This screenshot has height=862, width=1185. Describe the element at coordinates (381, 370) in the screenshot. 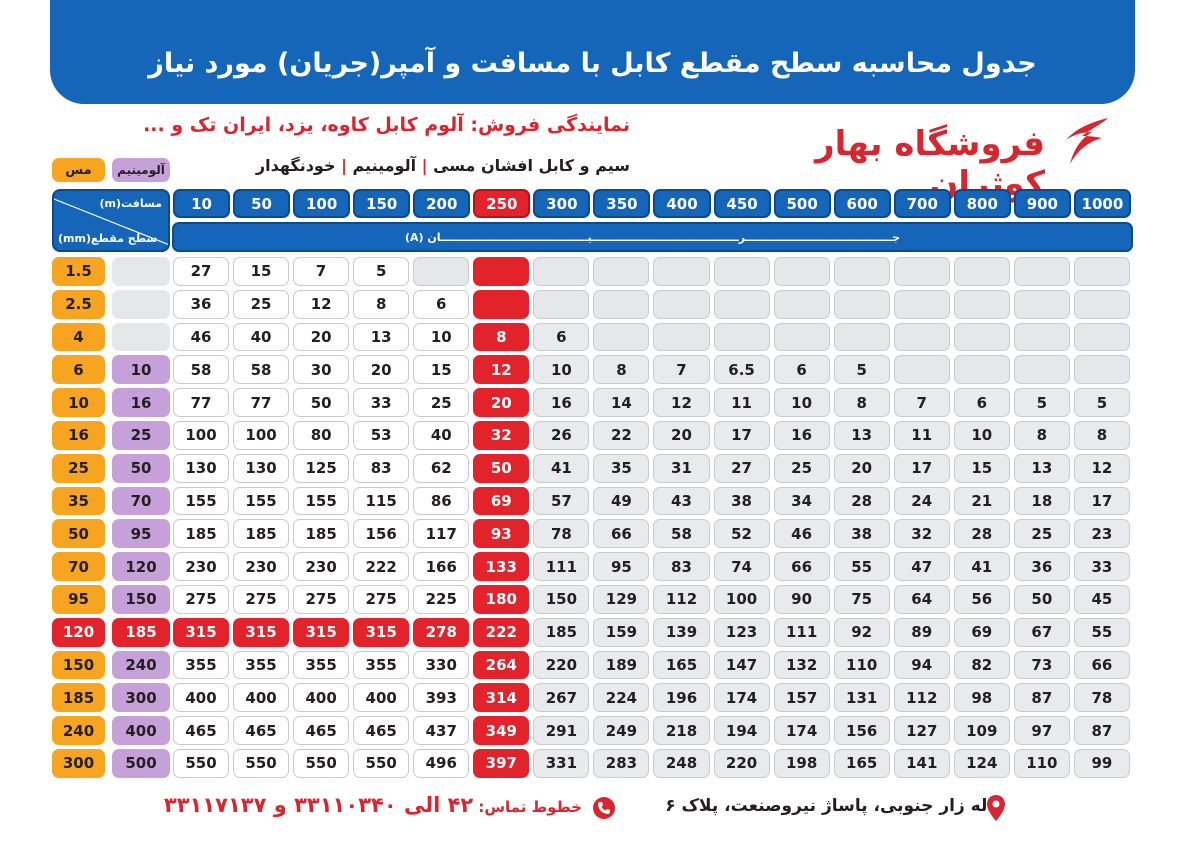

I see `current-cell: 20` at that location.